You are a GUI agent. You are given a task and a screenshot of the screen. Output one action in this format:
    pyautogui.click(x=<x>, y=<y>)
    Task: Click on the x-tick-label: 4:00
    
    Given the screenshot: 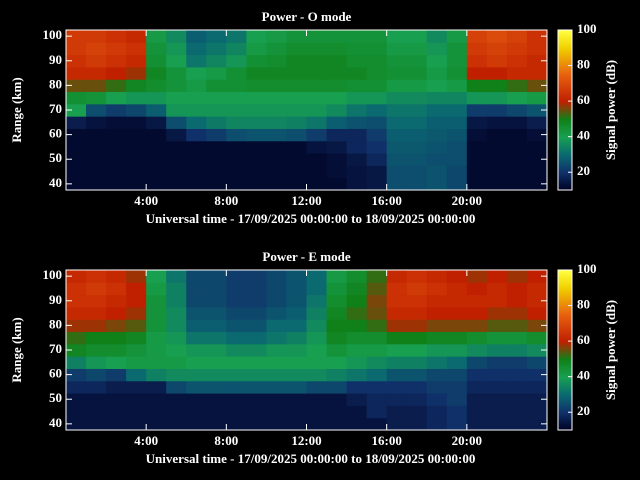 What is the action you would take?
    pyautogui.click(x=146, y=440)
    